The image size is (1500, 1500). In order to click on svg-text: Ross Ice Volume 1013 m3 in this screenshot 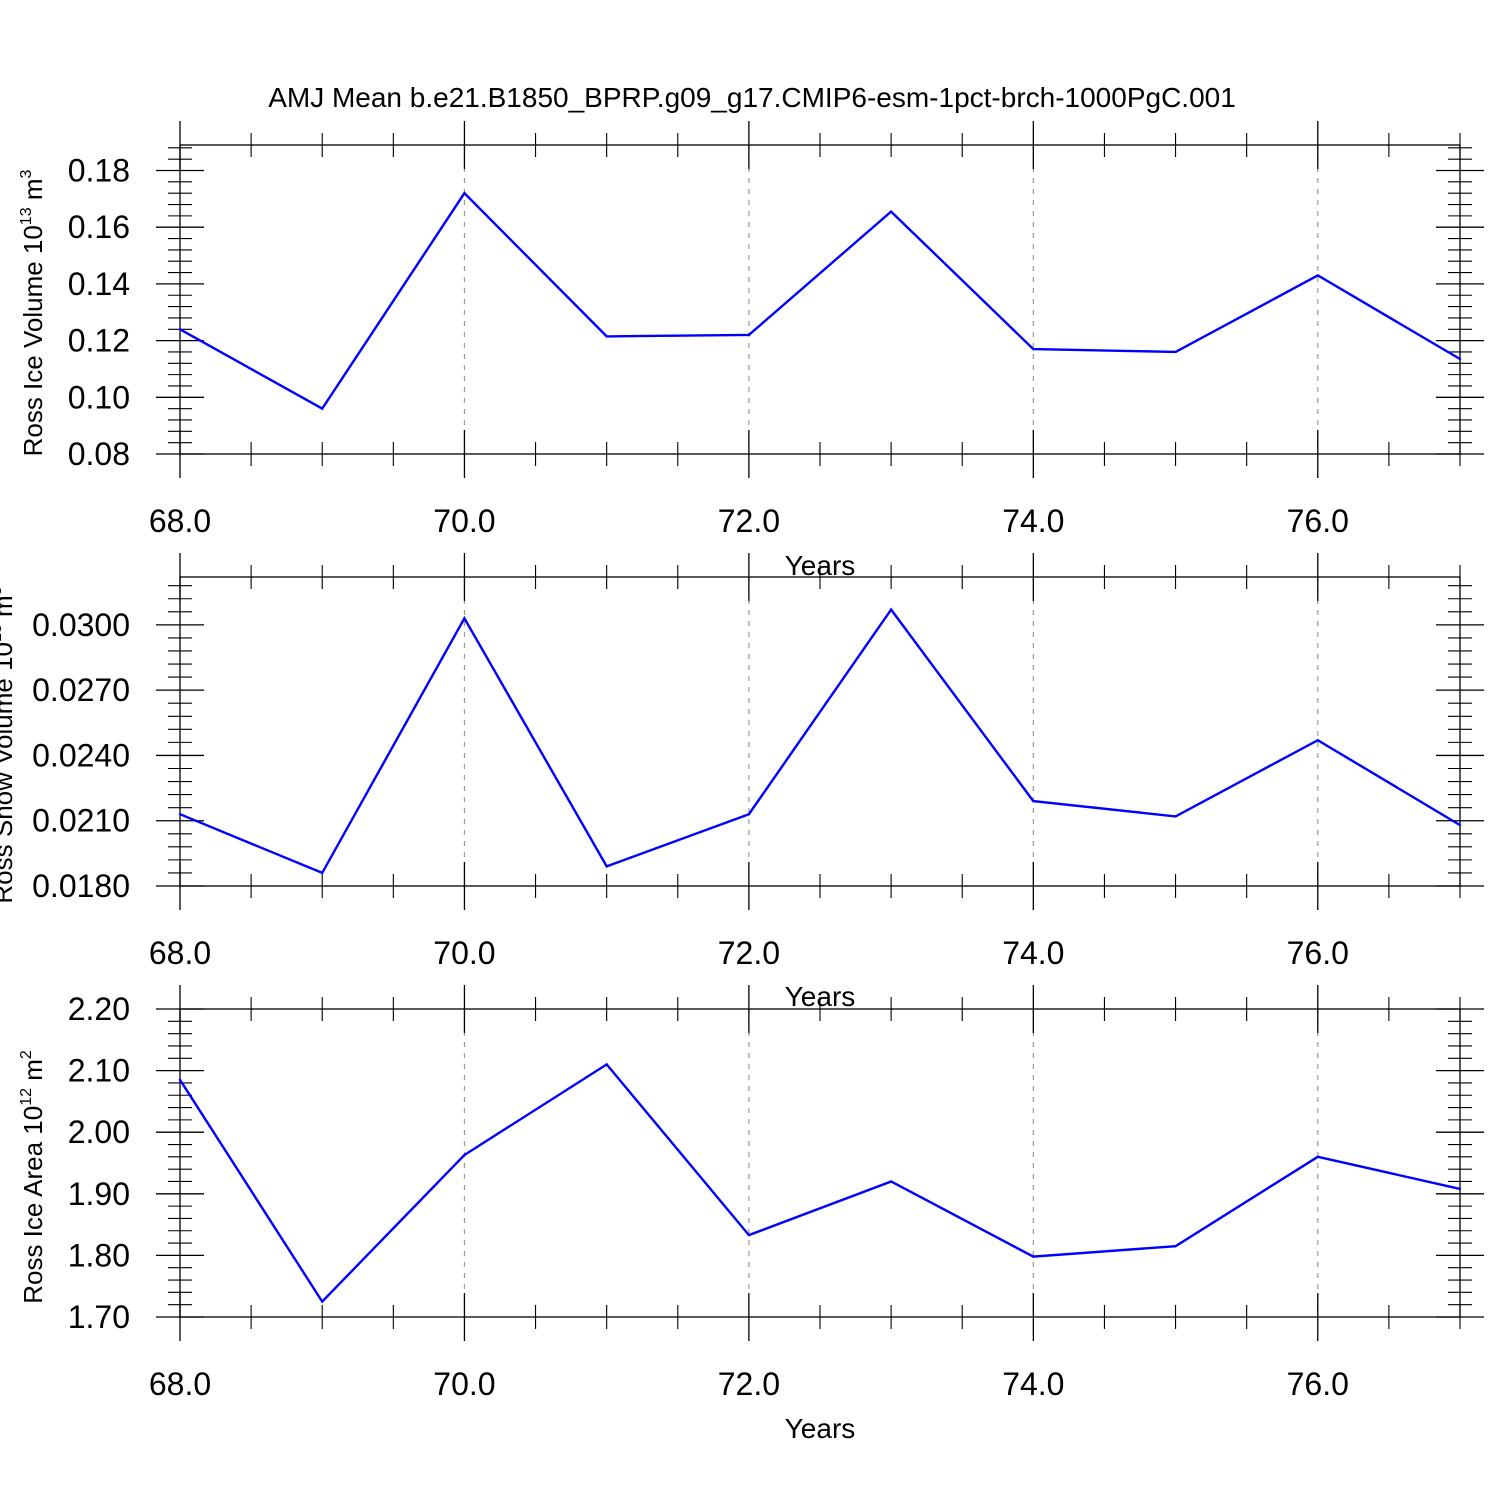, I will do `click(33, 312)`.